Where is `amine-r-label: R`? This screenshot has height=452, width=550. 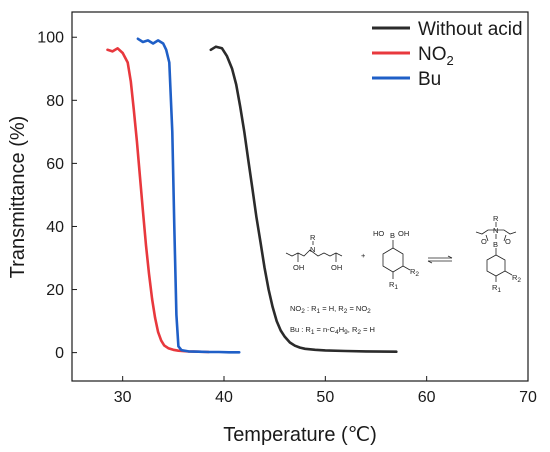 amine-r-label: R is located at coordinates (313, 237).